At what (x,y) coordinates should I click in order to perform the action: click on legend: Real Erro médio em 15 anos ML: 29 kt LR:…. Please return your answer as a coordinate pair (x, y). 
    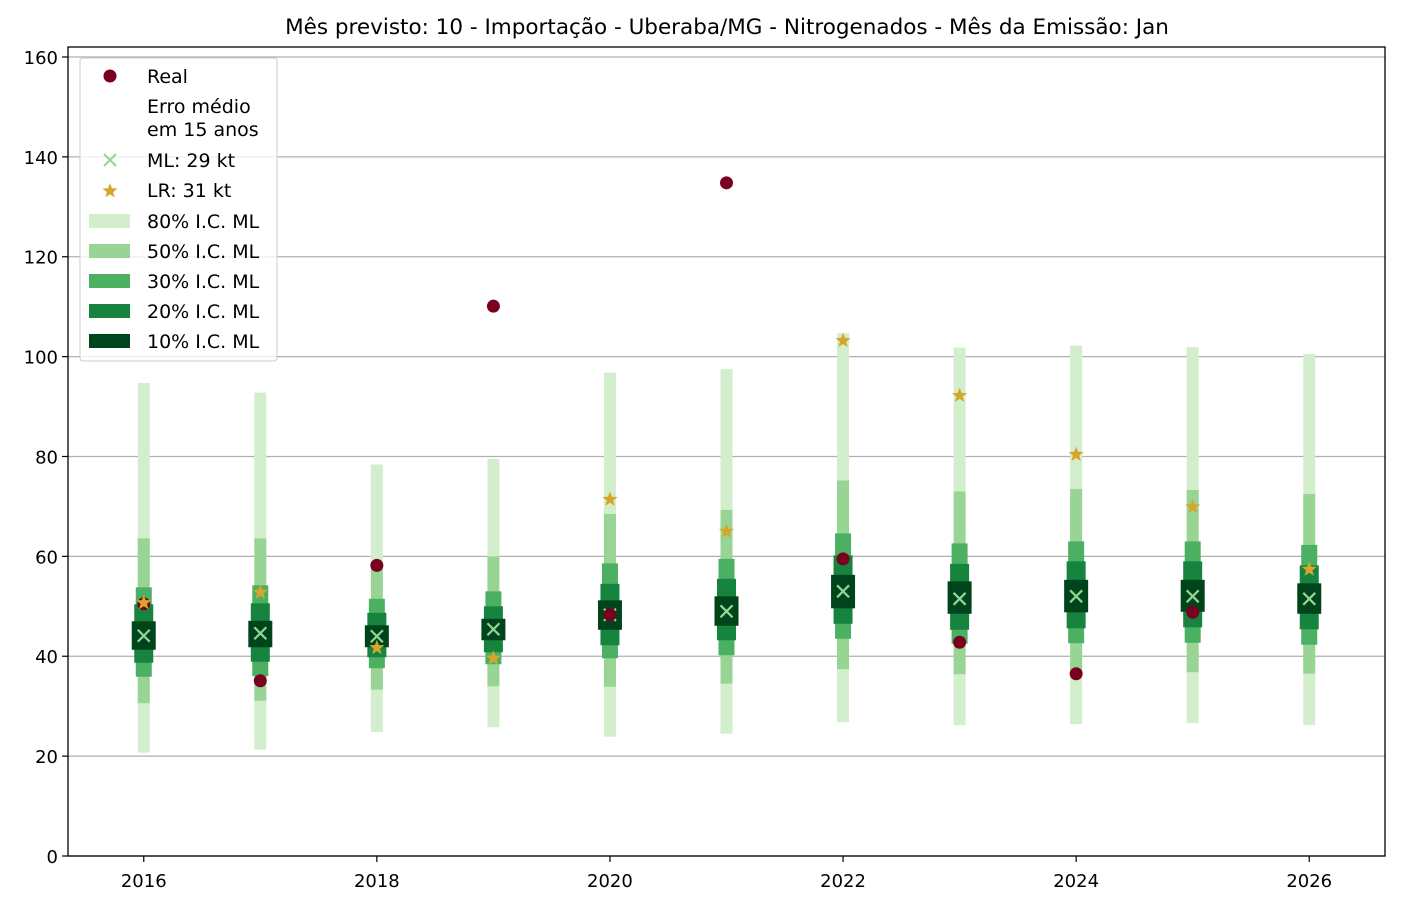
    Looking at the image, I should click on (178, 209).